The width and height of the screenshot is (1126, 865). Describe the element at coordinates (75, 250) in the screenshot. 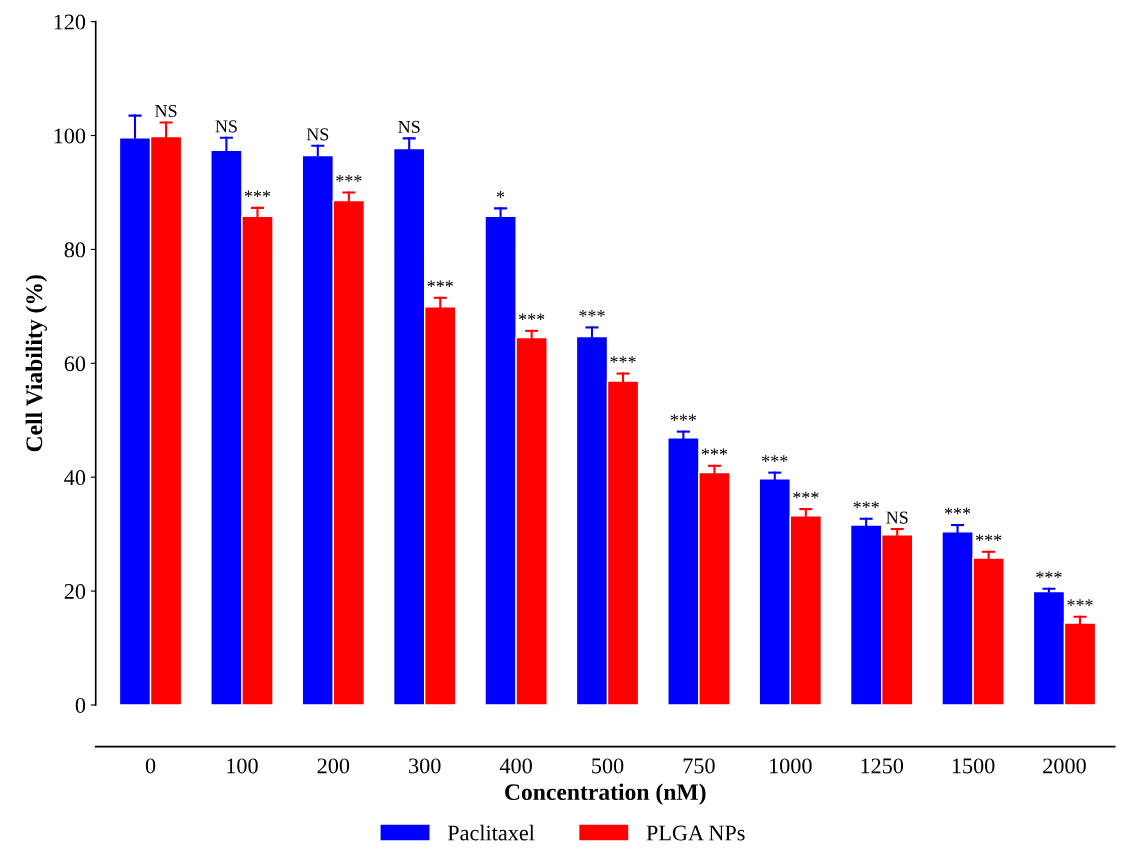

I see `y-tick-label: 80` at that location.